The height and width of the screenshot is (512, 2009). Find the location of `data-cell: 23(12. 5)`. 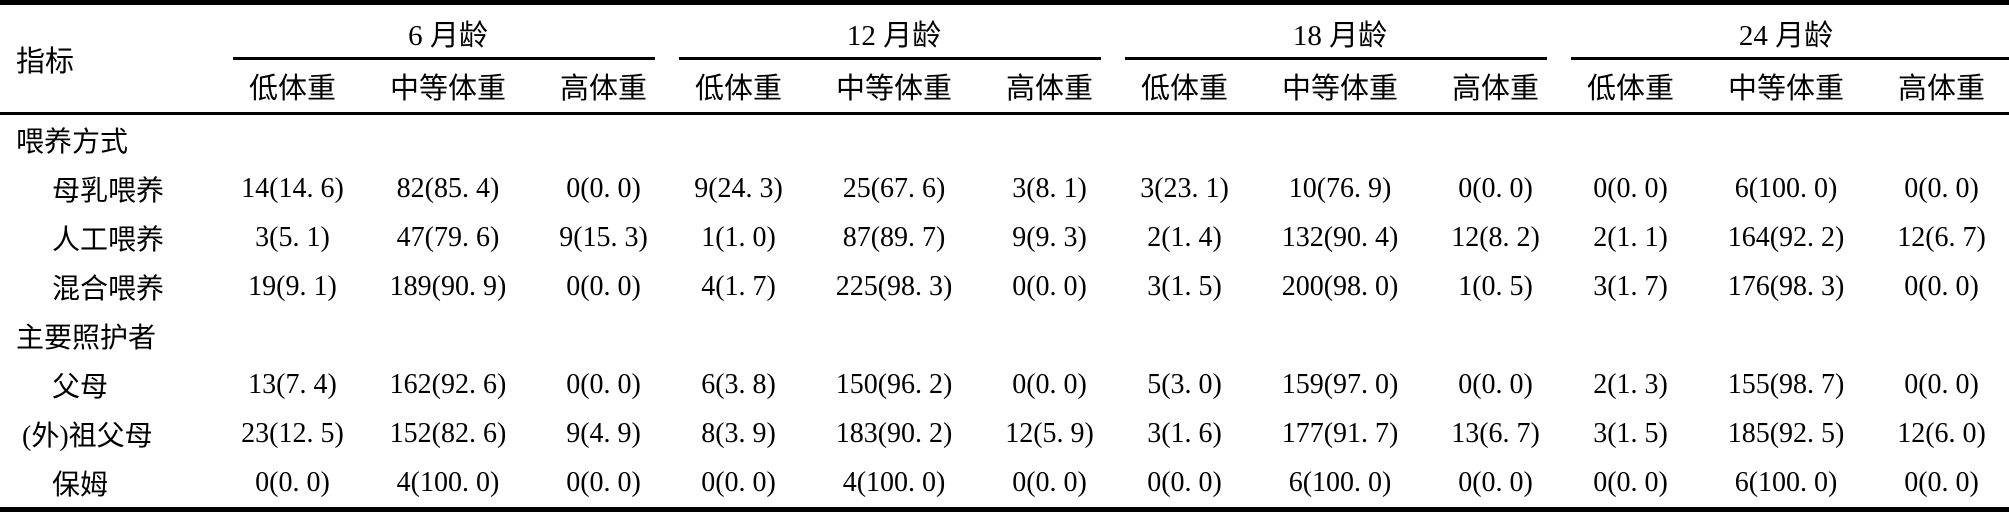

data-cell: 23(12. 5) is located at coordinates (292, 433).